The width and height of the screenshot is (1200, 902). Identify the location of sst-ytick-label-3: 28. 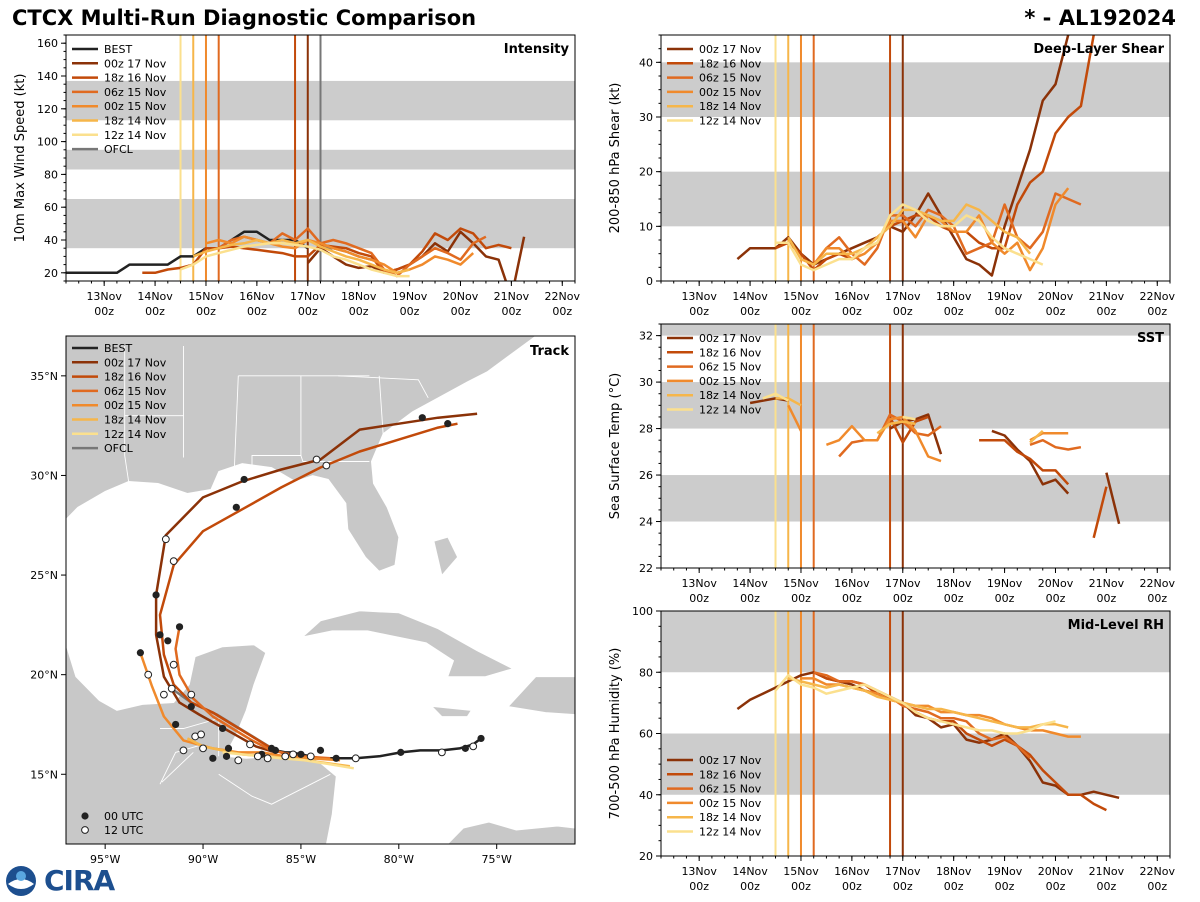
(646, 429).